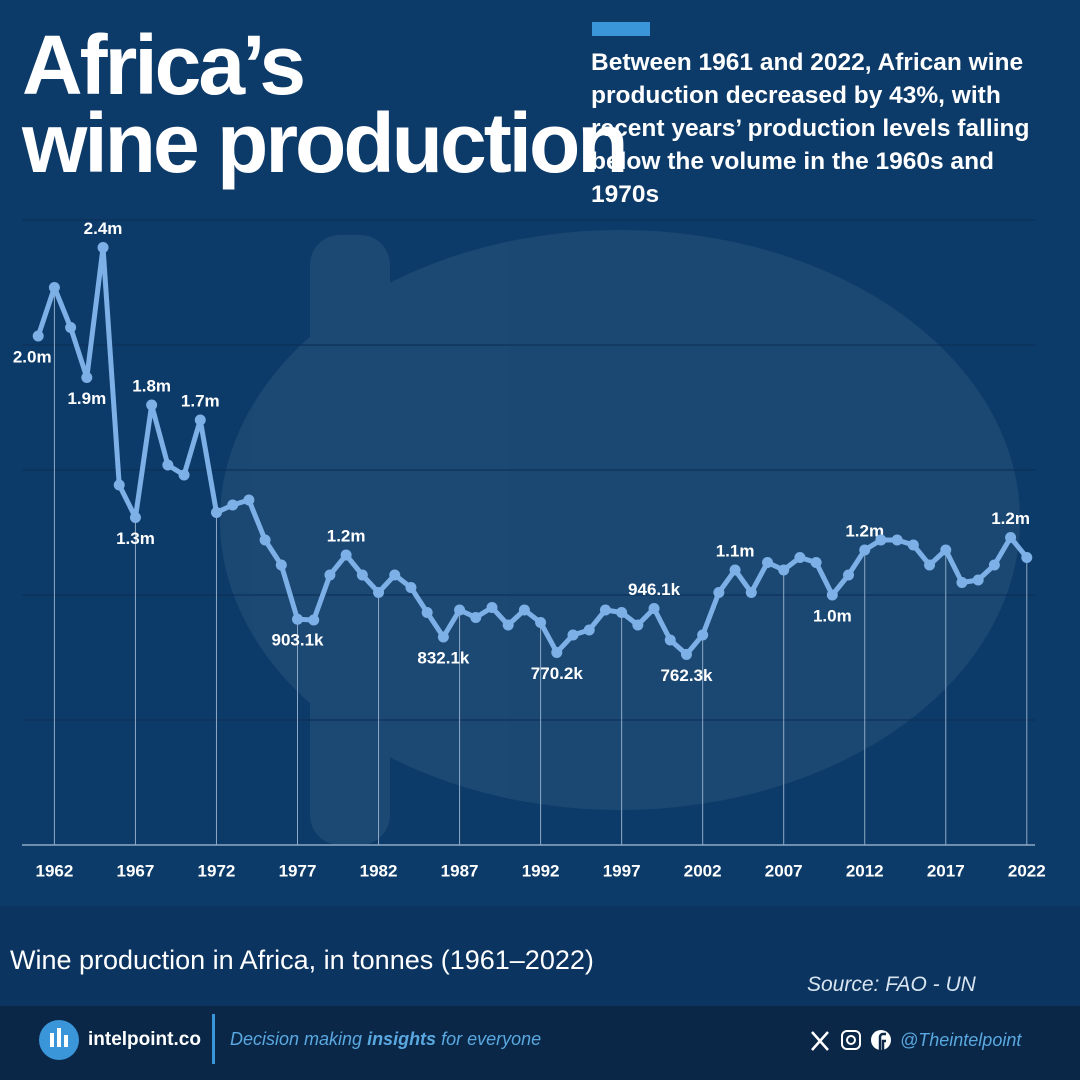 The width and height of the screenshot is (1080, 1080). I want to click on x-tick-label: 1977, so click(298, 870).